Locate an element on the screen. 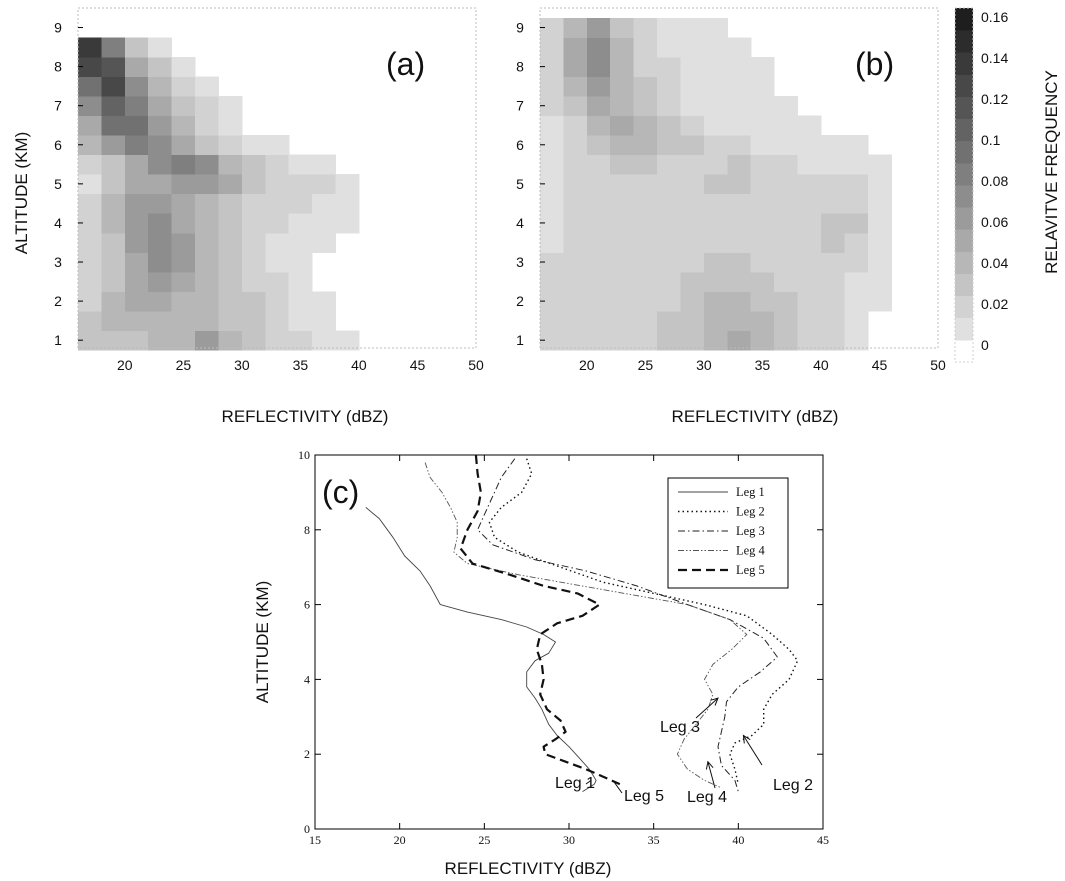 The width and height of the screenshot is (1065, 881). legend-label: Leg 5 is located at coordinates (750, 570).